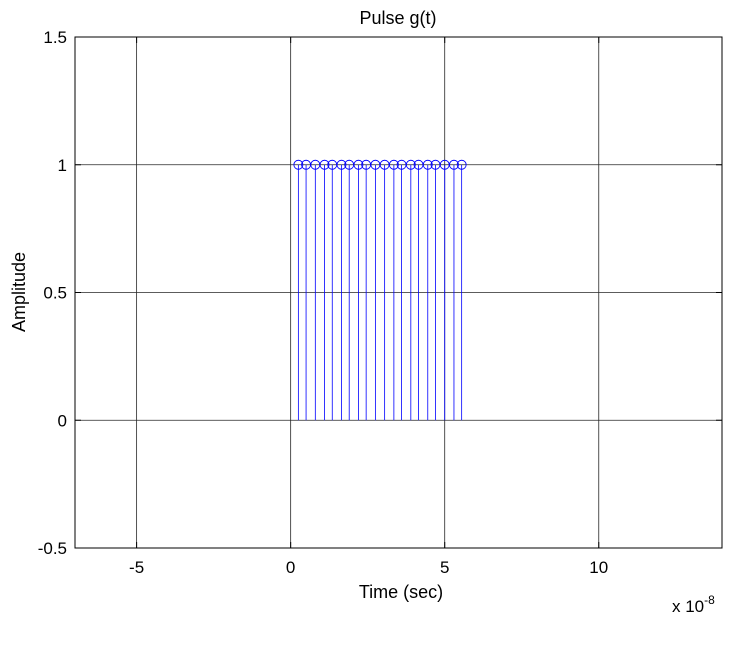 Image resolution: width=753 pixels, height=650 pixels. What do you see at coordinates (62, 165) in the screenshot?
I see `y-tick-label: 1` at bounding box center [62, 165].